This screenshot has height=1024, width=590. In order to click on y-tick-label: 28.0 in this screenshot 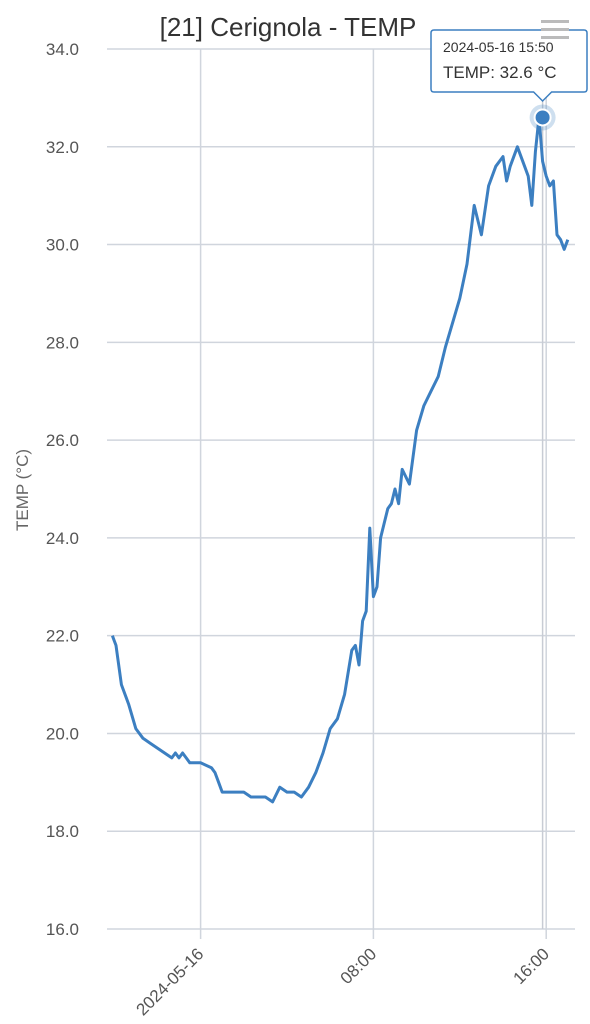, I will do `click(62, 342)`.